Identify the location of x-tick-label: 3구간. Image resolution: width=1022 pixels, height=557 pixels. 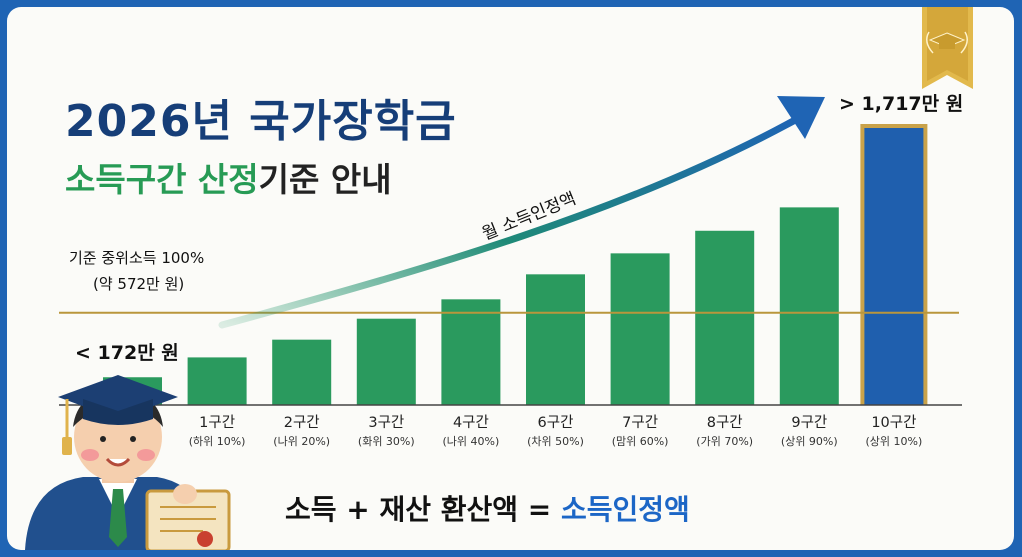
(386, 422).